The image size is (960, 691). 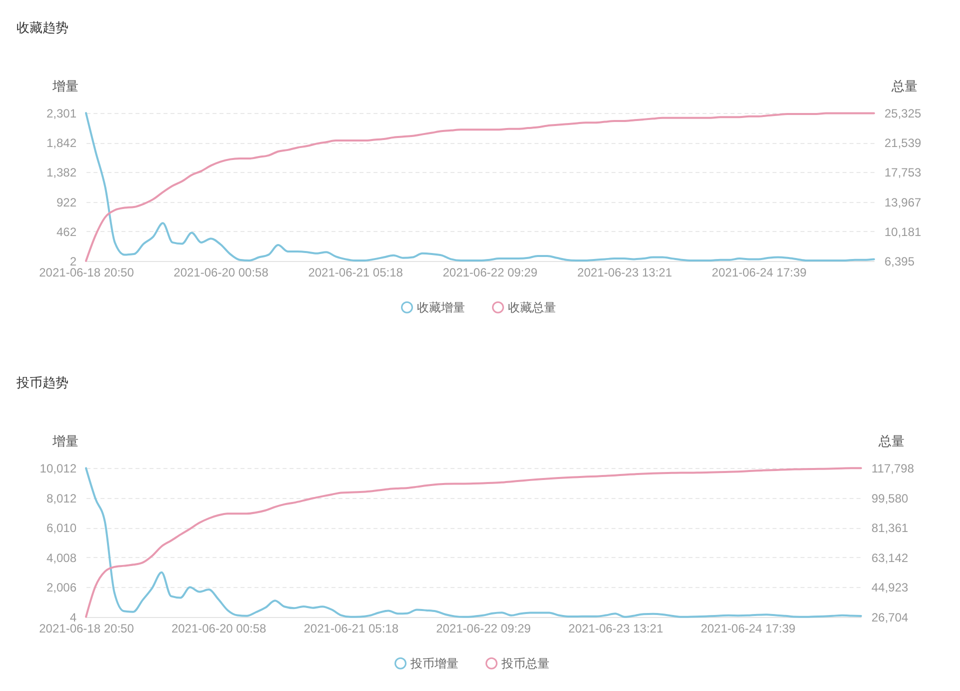 I want to click on legend-label: 投币总量, so click(x=525, y=663).